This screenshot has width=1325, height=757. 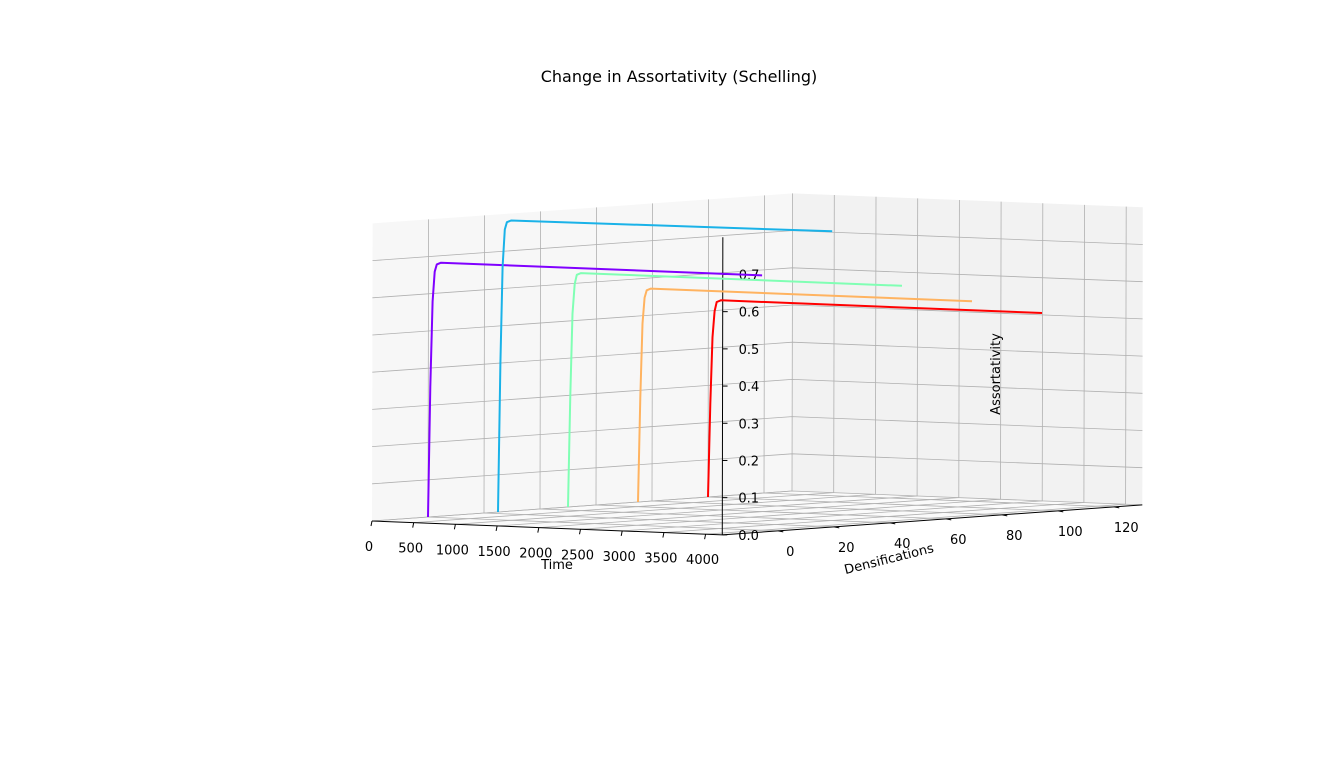 What do you see at coordinates (619, 557) in the screenshot?
I see `x-tick-label: 3000` at bounding box center [619, 557].